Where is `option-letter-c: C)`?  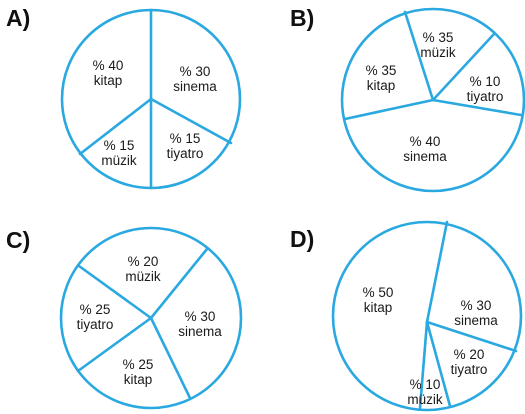 option-letter-c: C) is located at coordinates (18, 240).